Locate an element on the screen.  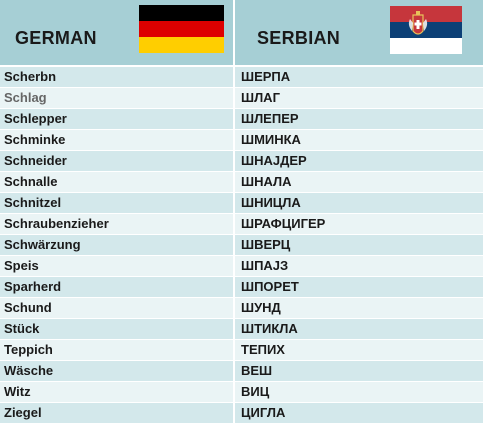
table-row: Schraubenzieher ШРАФЦИГЕР is located at coordinates (241, 223).